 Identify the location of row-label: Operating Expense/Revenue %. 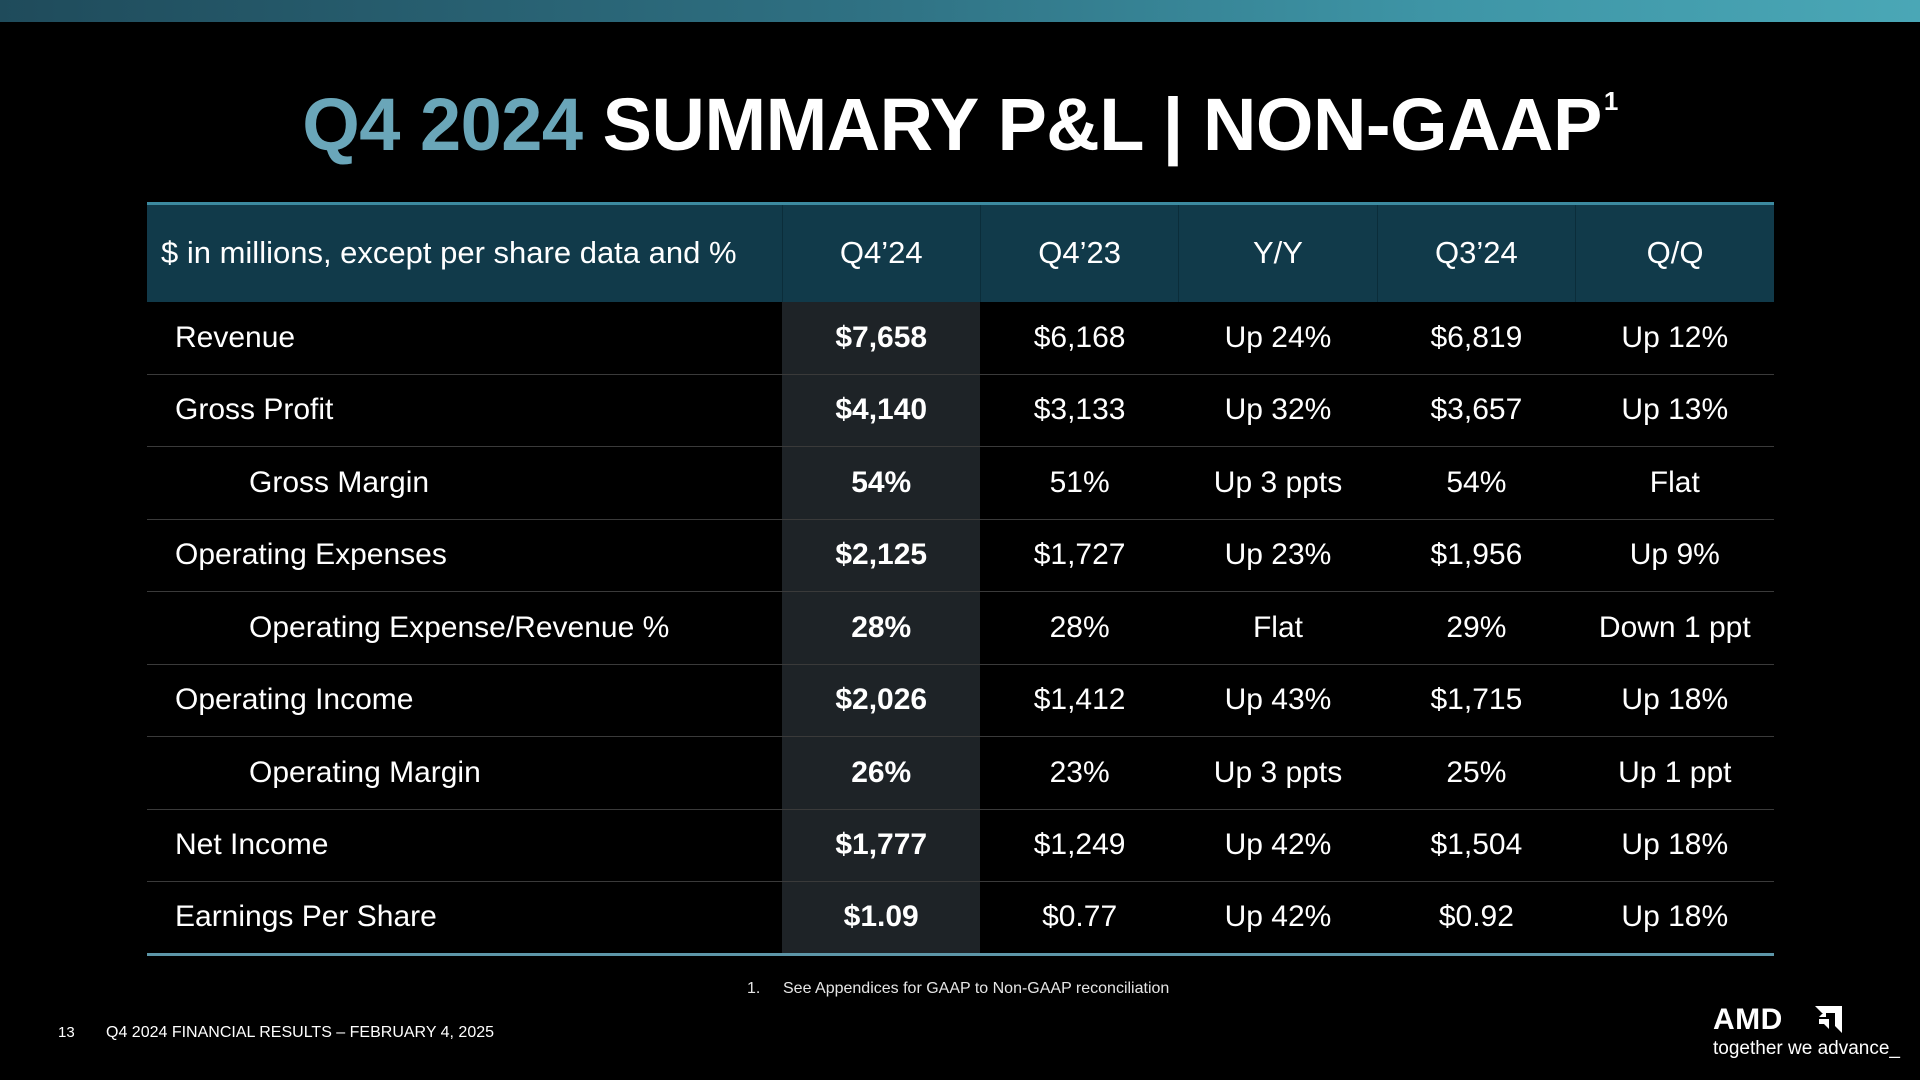
(465, 628).